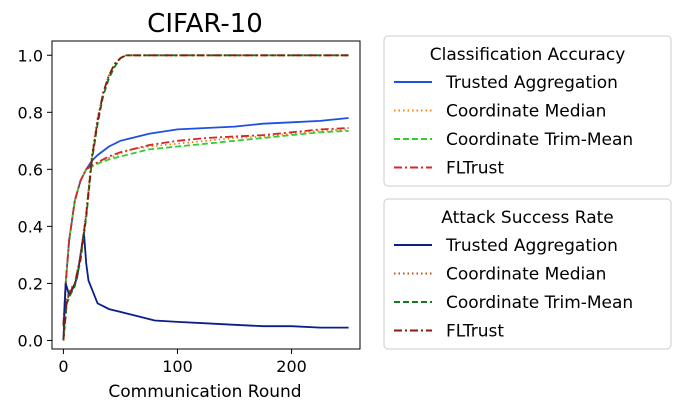  I want to click on x-axis-ticks: 0 100 200, so click(182, 362).